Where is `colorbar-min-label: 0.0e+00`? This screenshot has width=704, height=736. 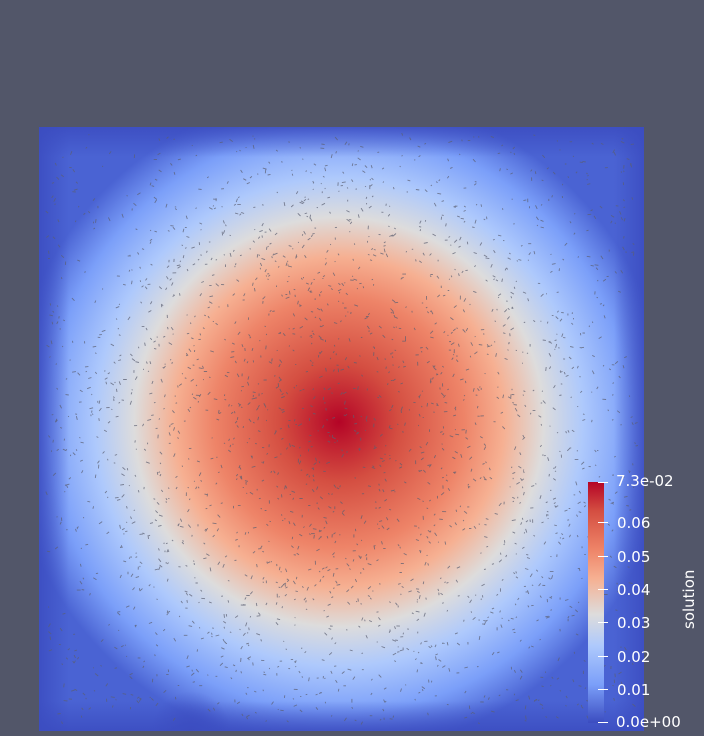
colorbar-min-label: 0.0e+00 is located at coordinates (648, 722).